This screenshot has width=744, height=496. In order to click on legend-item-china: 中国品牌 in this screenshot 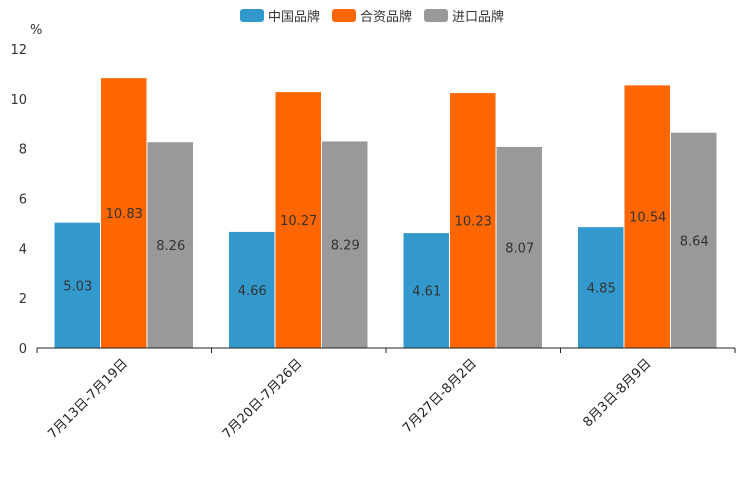, I will do `click(279, 15)`.